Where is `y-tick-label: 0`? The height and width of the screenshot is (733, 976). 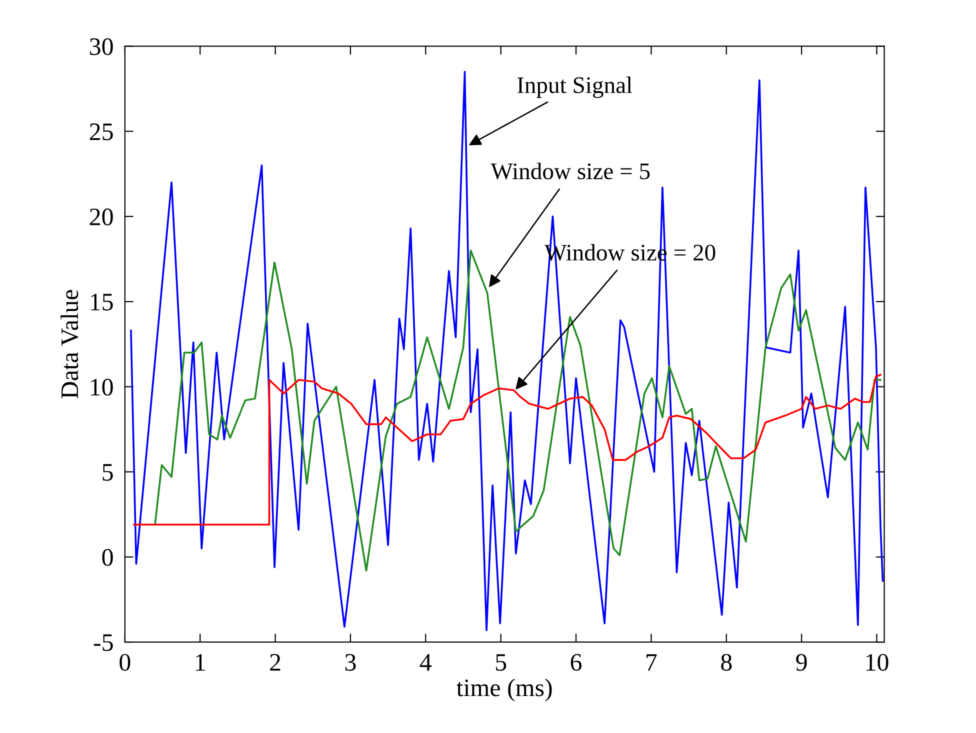 y-tick-label: 0 is located at coordinates (107, 557).